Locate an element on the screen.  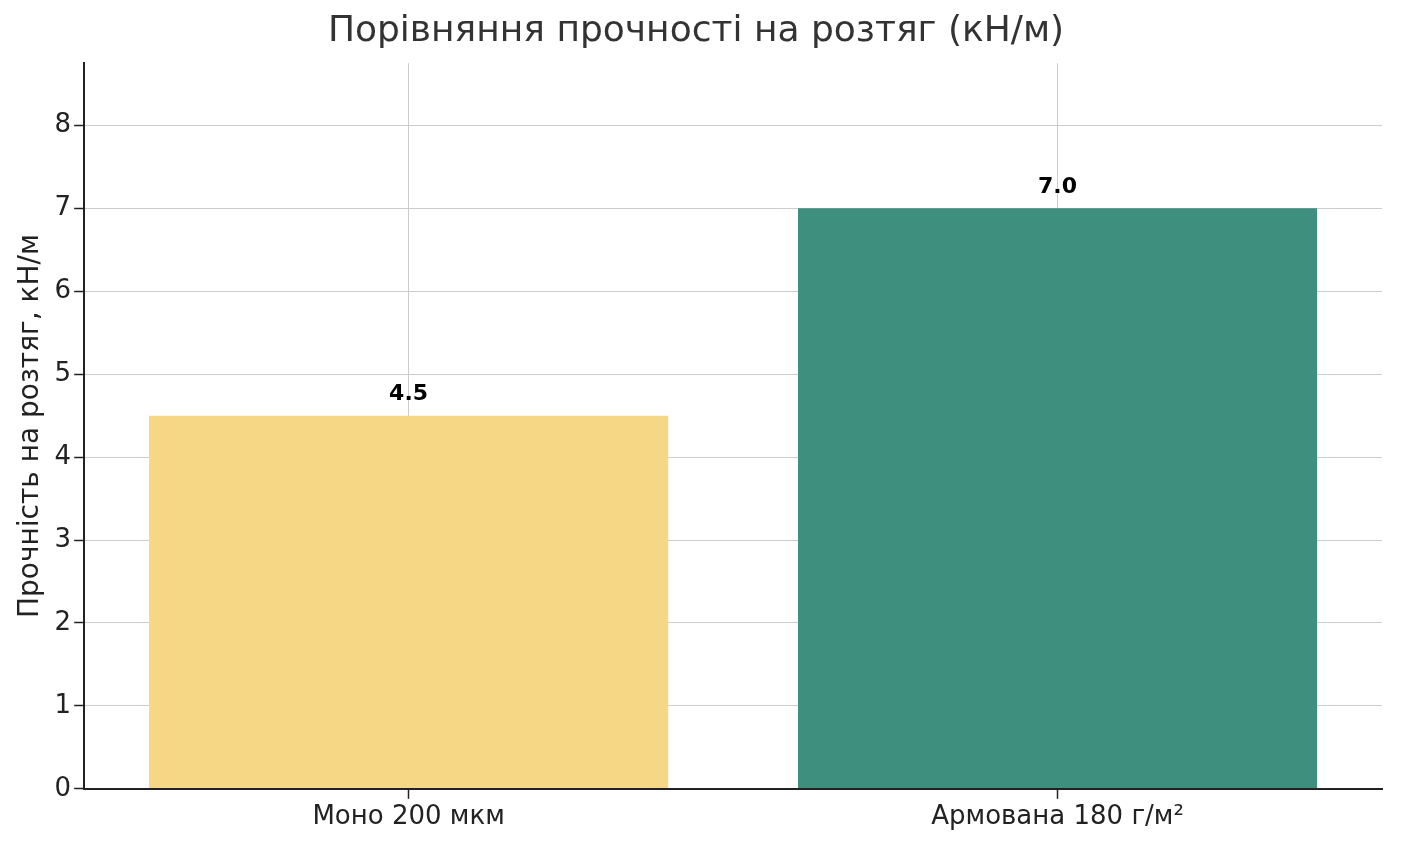
data-label: 7.0 is located at coordinates (1058, 186).